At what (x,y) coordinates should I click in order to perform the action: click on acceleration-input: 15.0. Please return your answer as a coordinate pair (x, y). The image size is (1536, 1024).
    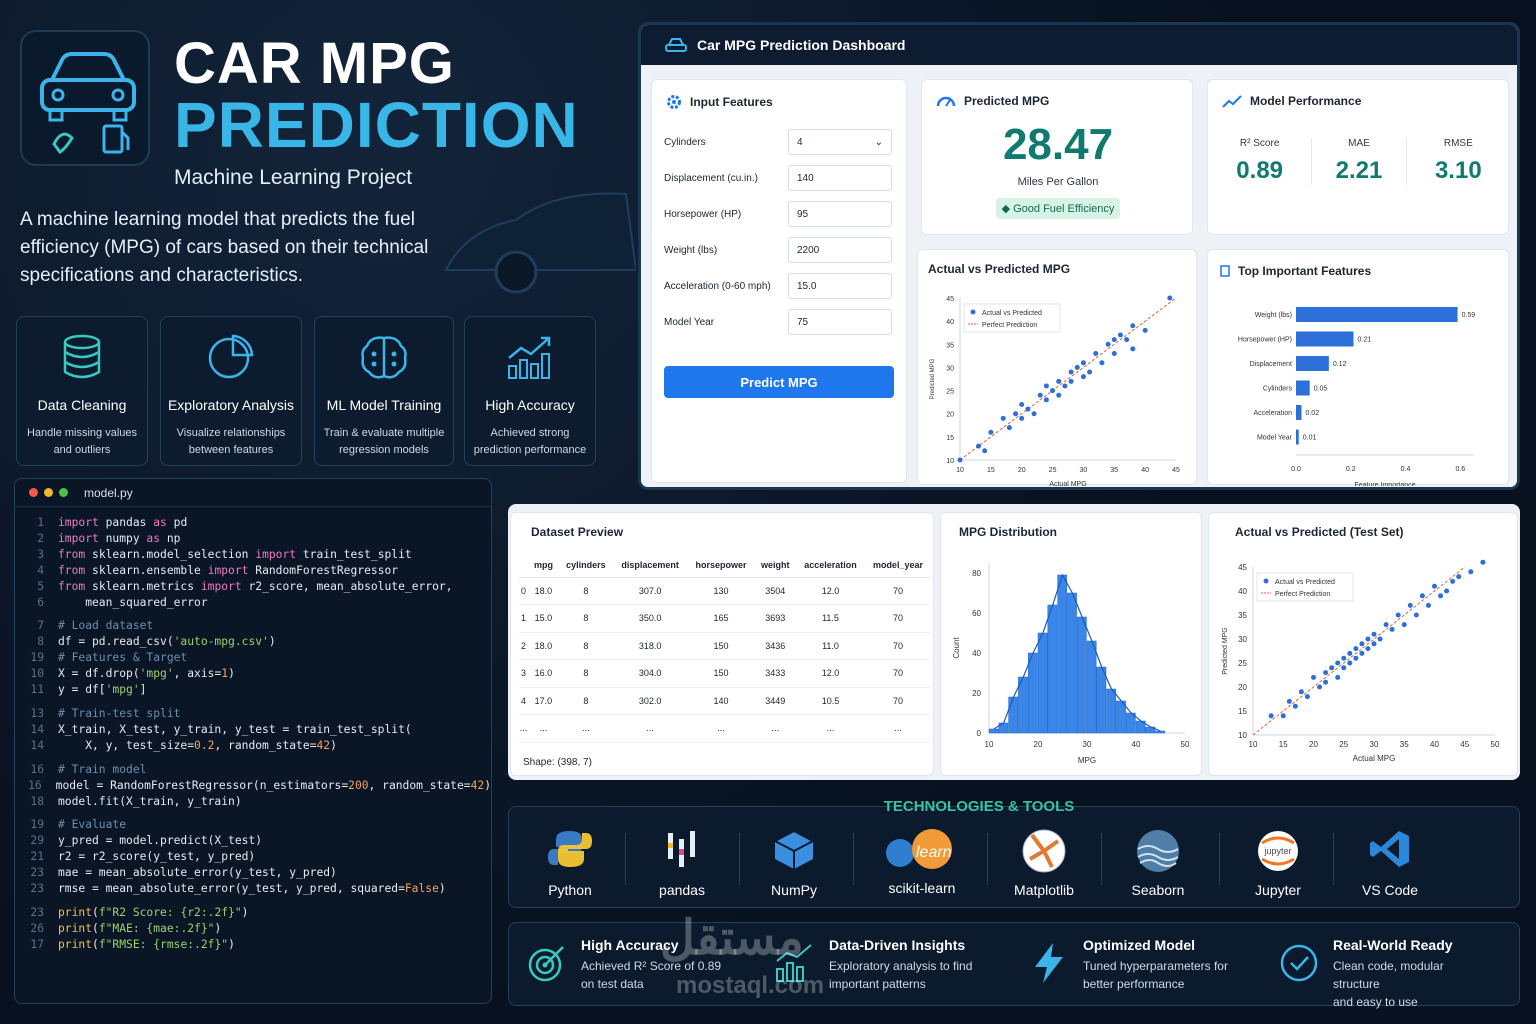
    Looking at the image, I should click on (840, 286).